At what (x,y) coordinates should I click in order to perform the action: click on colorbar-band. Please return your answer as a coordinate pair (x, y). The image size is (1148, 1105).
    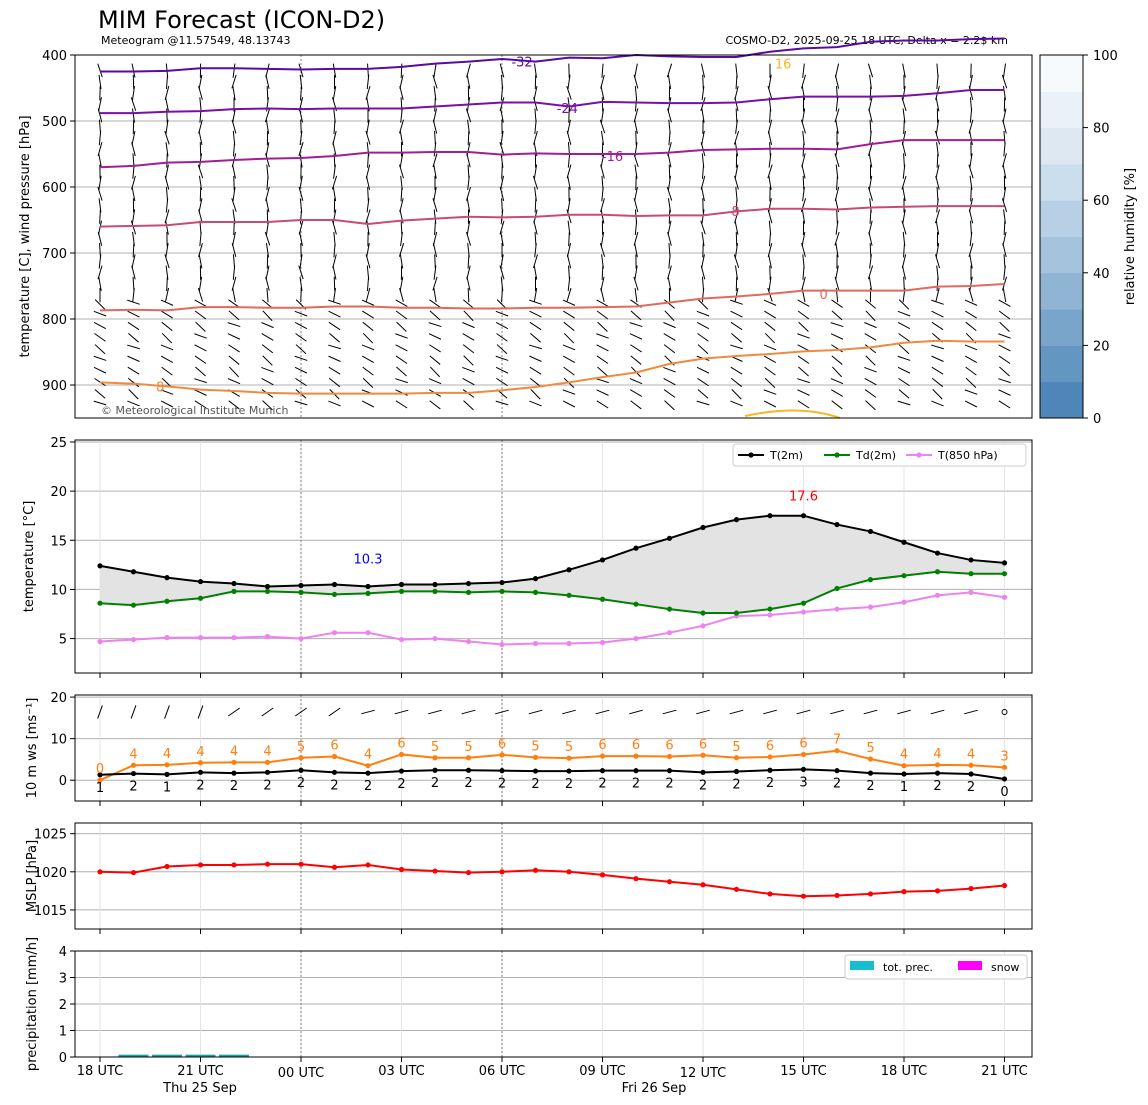
    Looking at the image, I should click on (1061, 400).